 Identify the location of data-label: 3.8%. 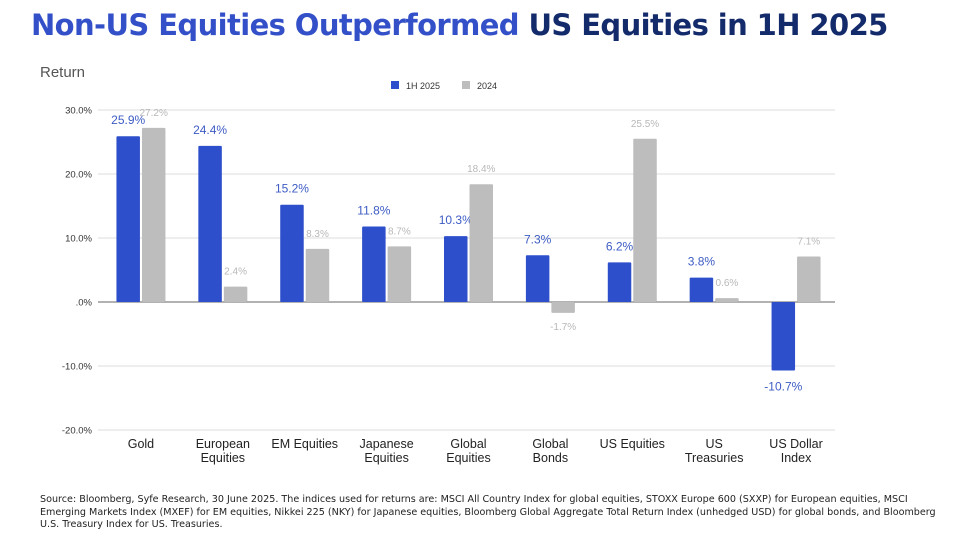
(702, 262).